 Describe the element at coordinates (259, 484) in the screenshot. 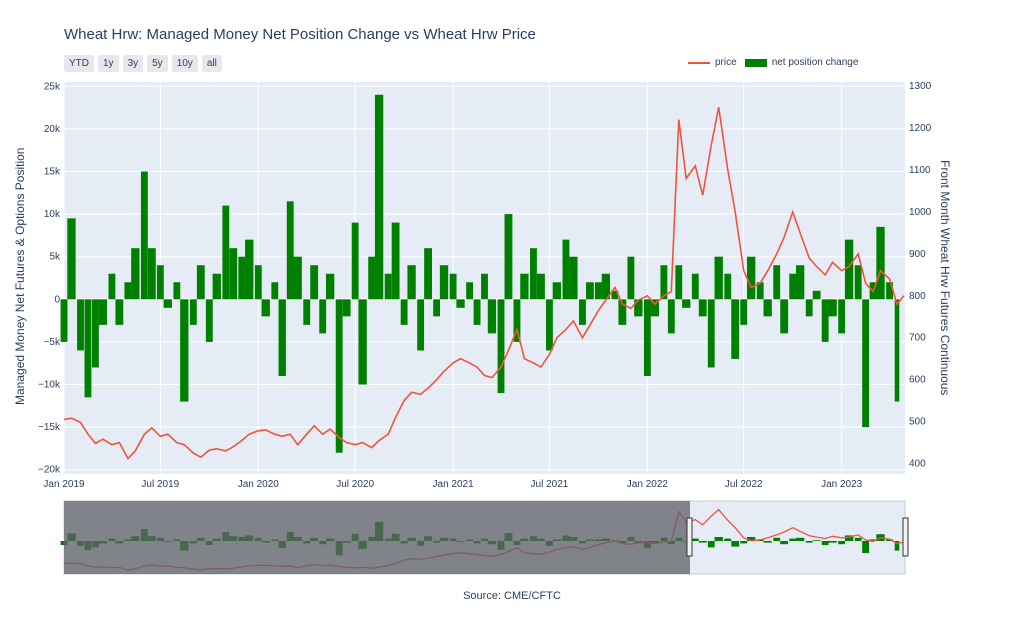

I see `x-tick-label: Jan 2020` at that location.